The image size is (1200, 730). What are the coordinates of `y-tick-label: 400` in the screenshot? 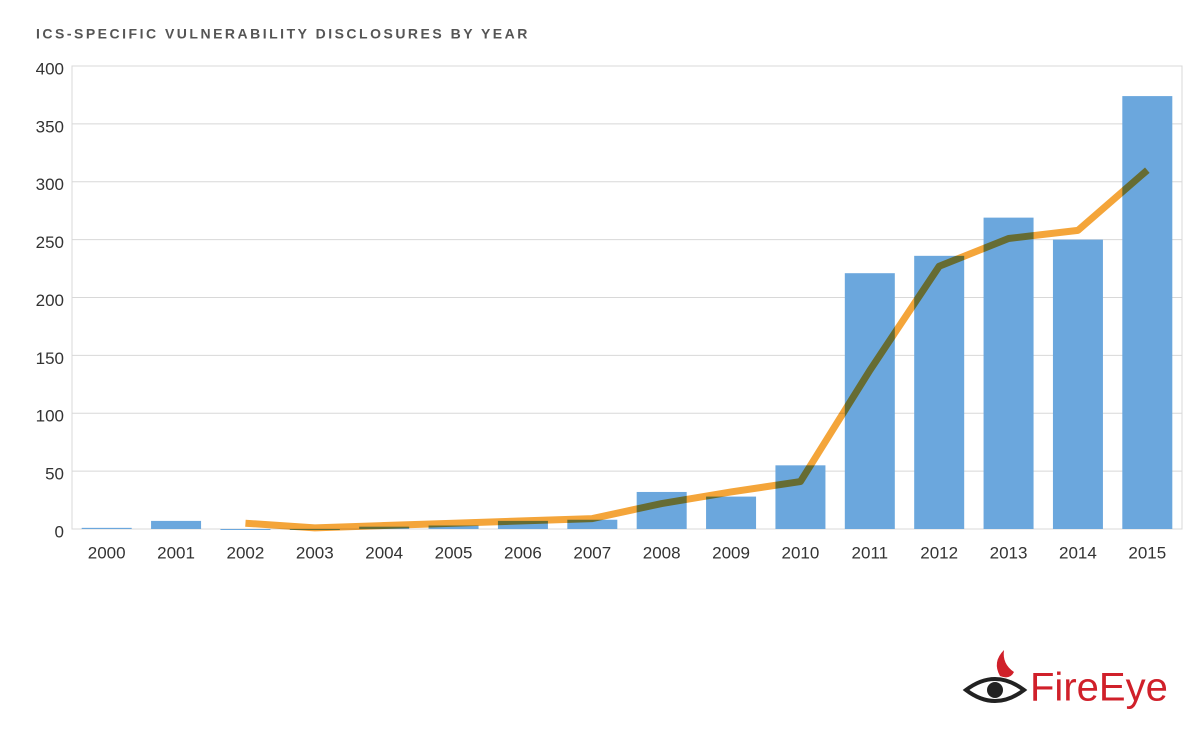 It's located at (50, 68).